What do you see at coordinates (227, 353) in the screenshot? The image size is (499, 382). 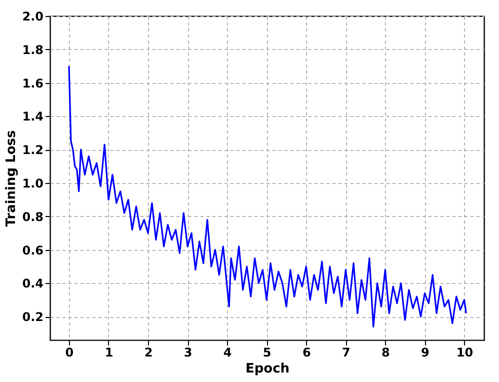 I see `x-tick-label: 4` at bounding box center [227, 353].